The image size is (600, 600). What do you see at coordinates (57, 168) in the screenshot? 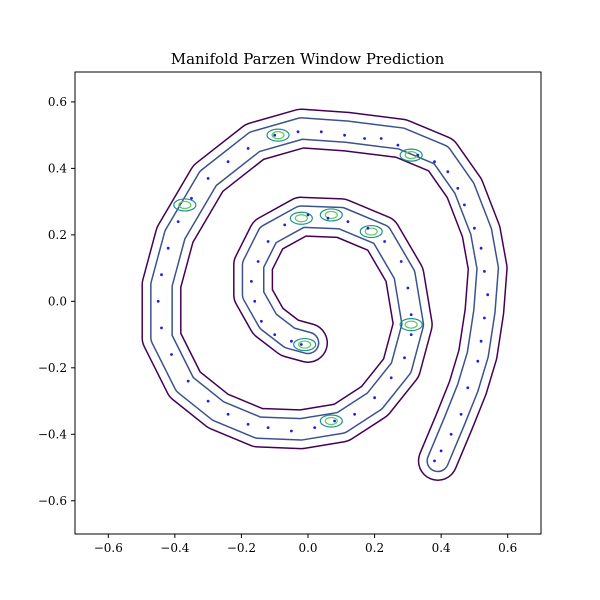
I see `y-tick-label: 0.4` at bounding box center [57, 168].